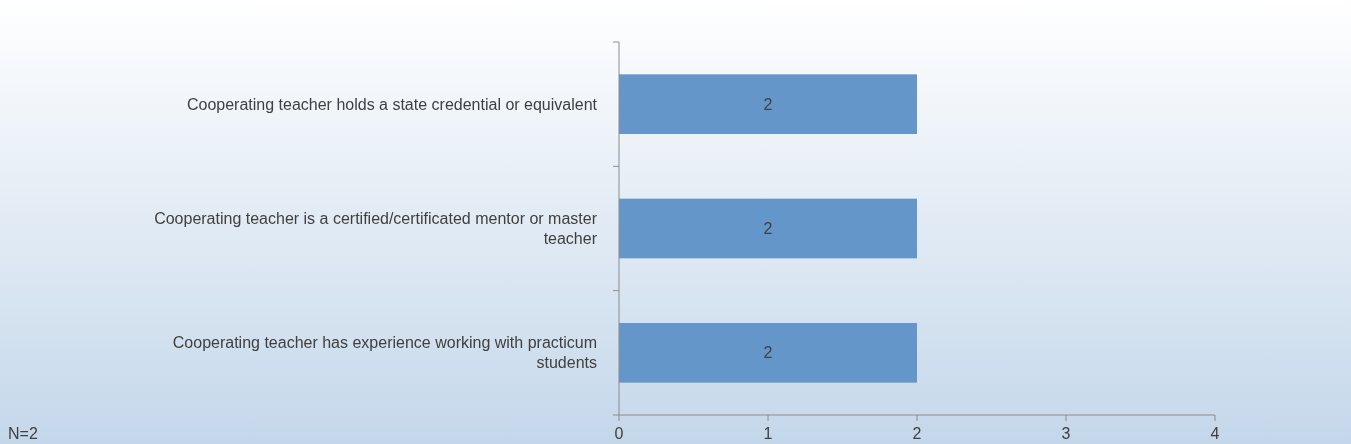  I want to click on x-tick-label: 1, so click(768, 433).